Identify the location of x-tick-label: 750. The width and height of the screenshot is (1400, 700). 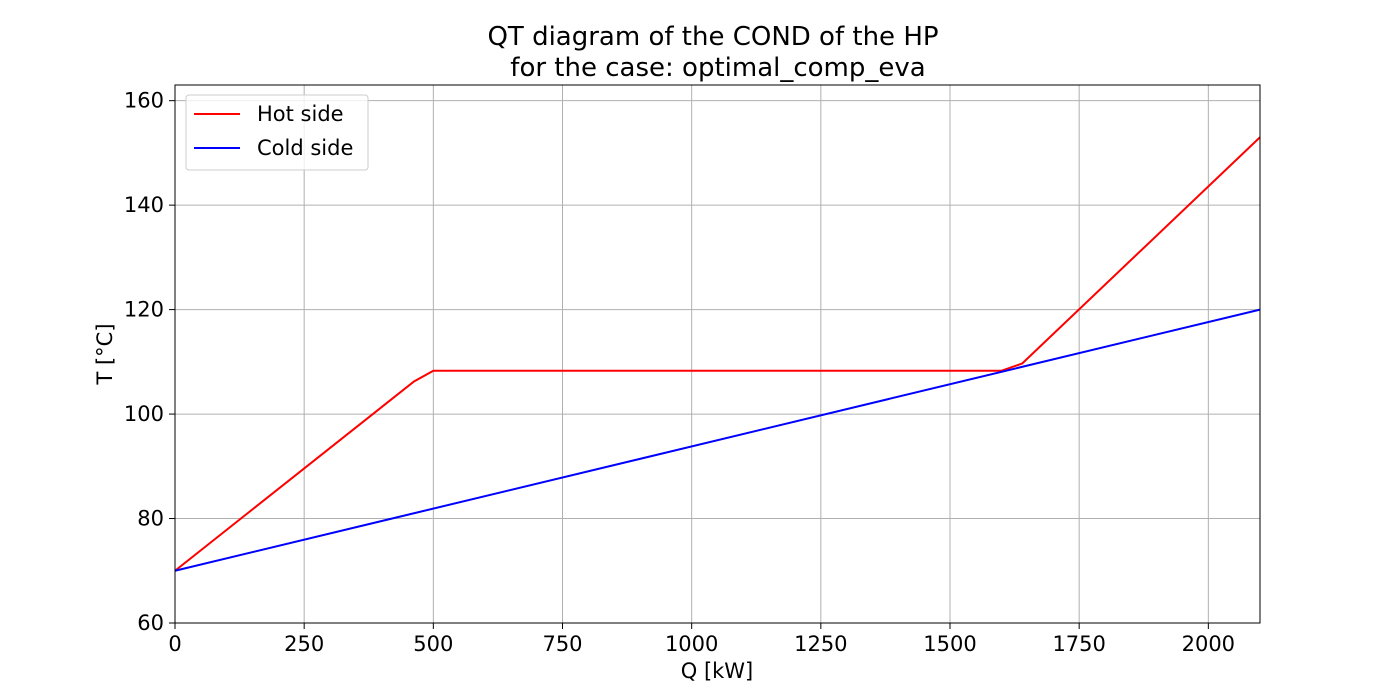
(562, 644).